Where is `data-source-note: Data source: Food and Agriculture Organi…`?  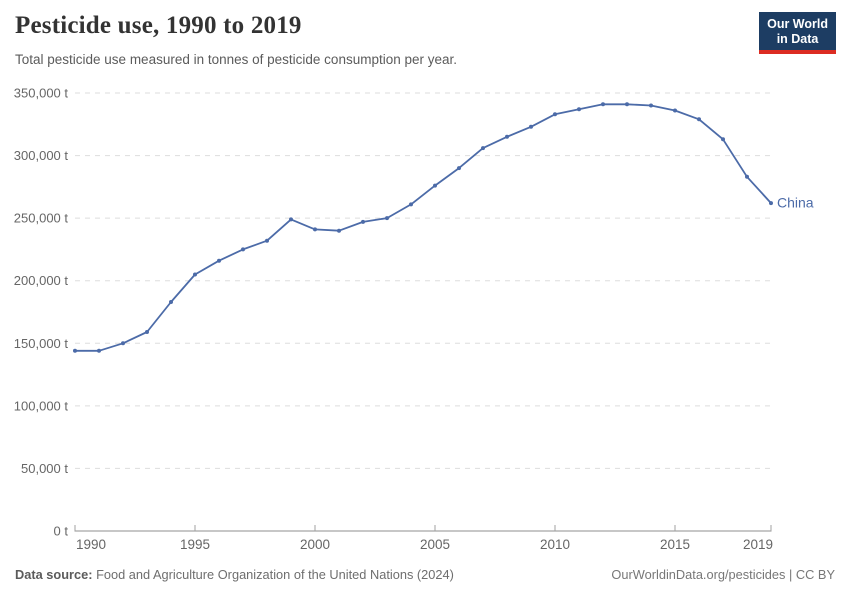
data-source-note: Data source: Food and Agriculture Organi… is located at coordinates (234, 574).